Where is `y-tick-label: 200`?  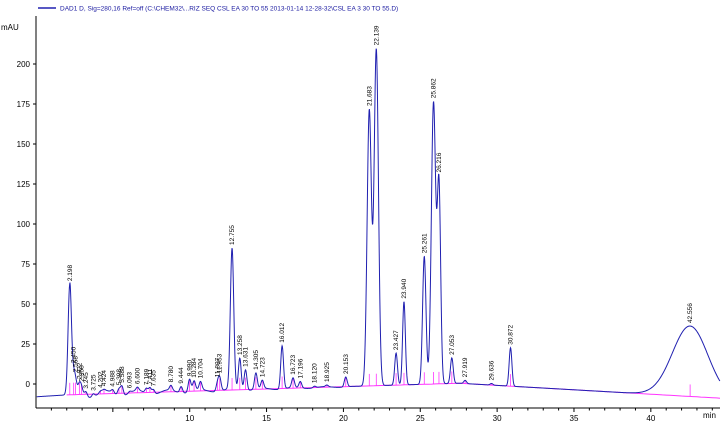 y-tick-label: 200 is located at coordinates (24, 64).